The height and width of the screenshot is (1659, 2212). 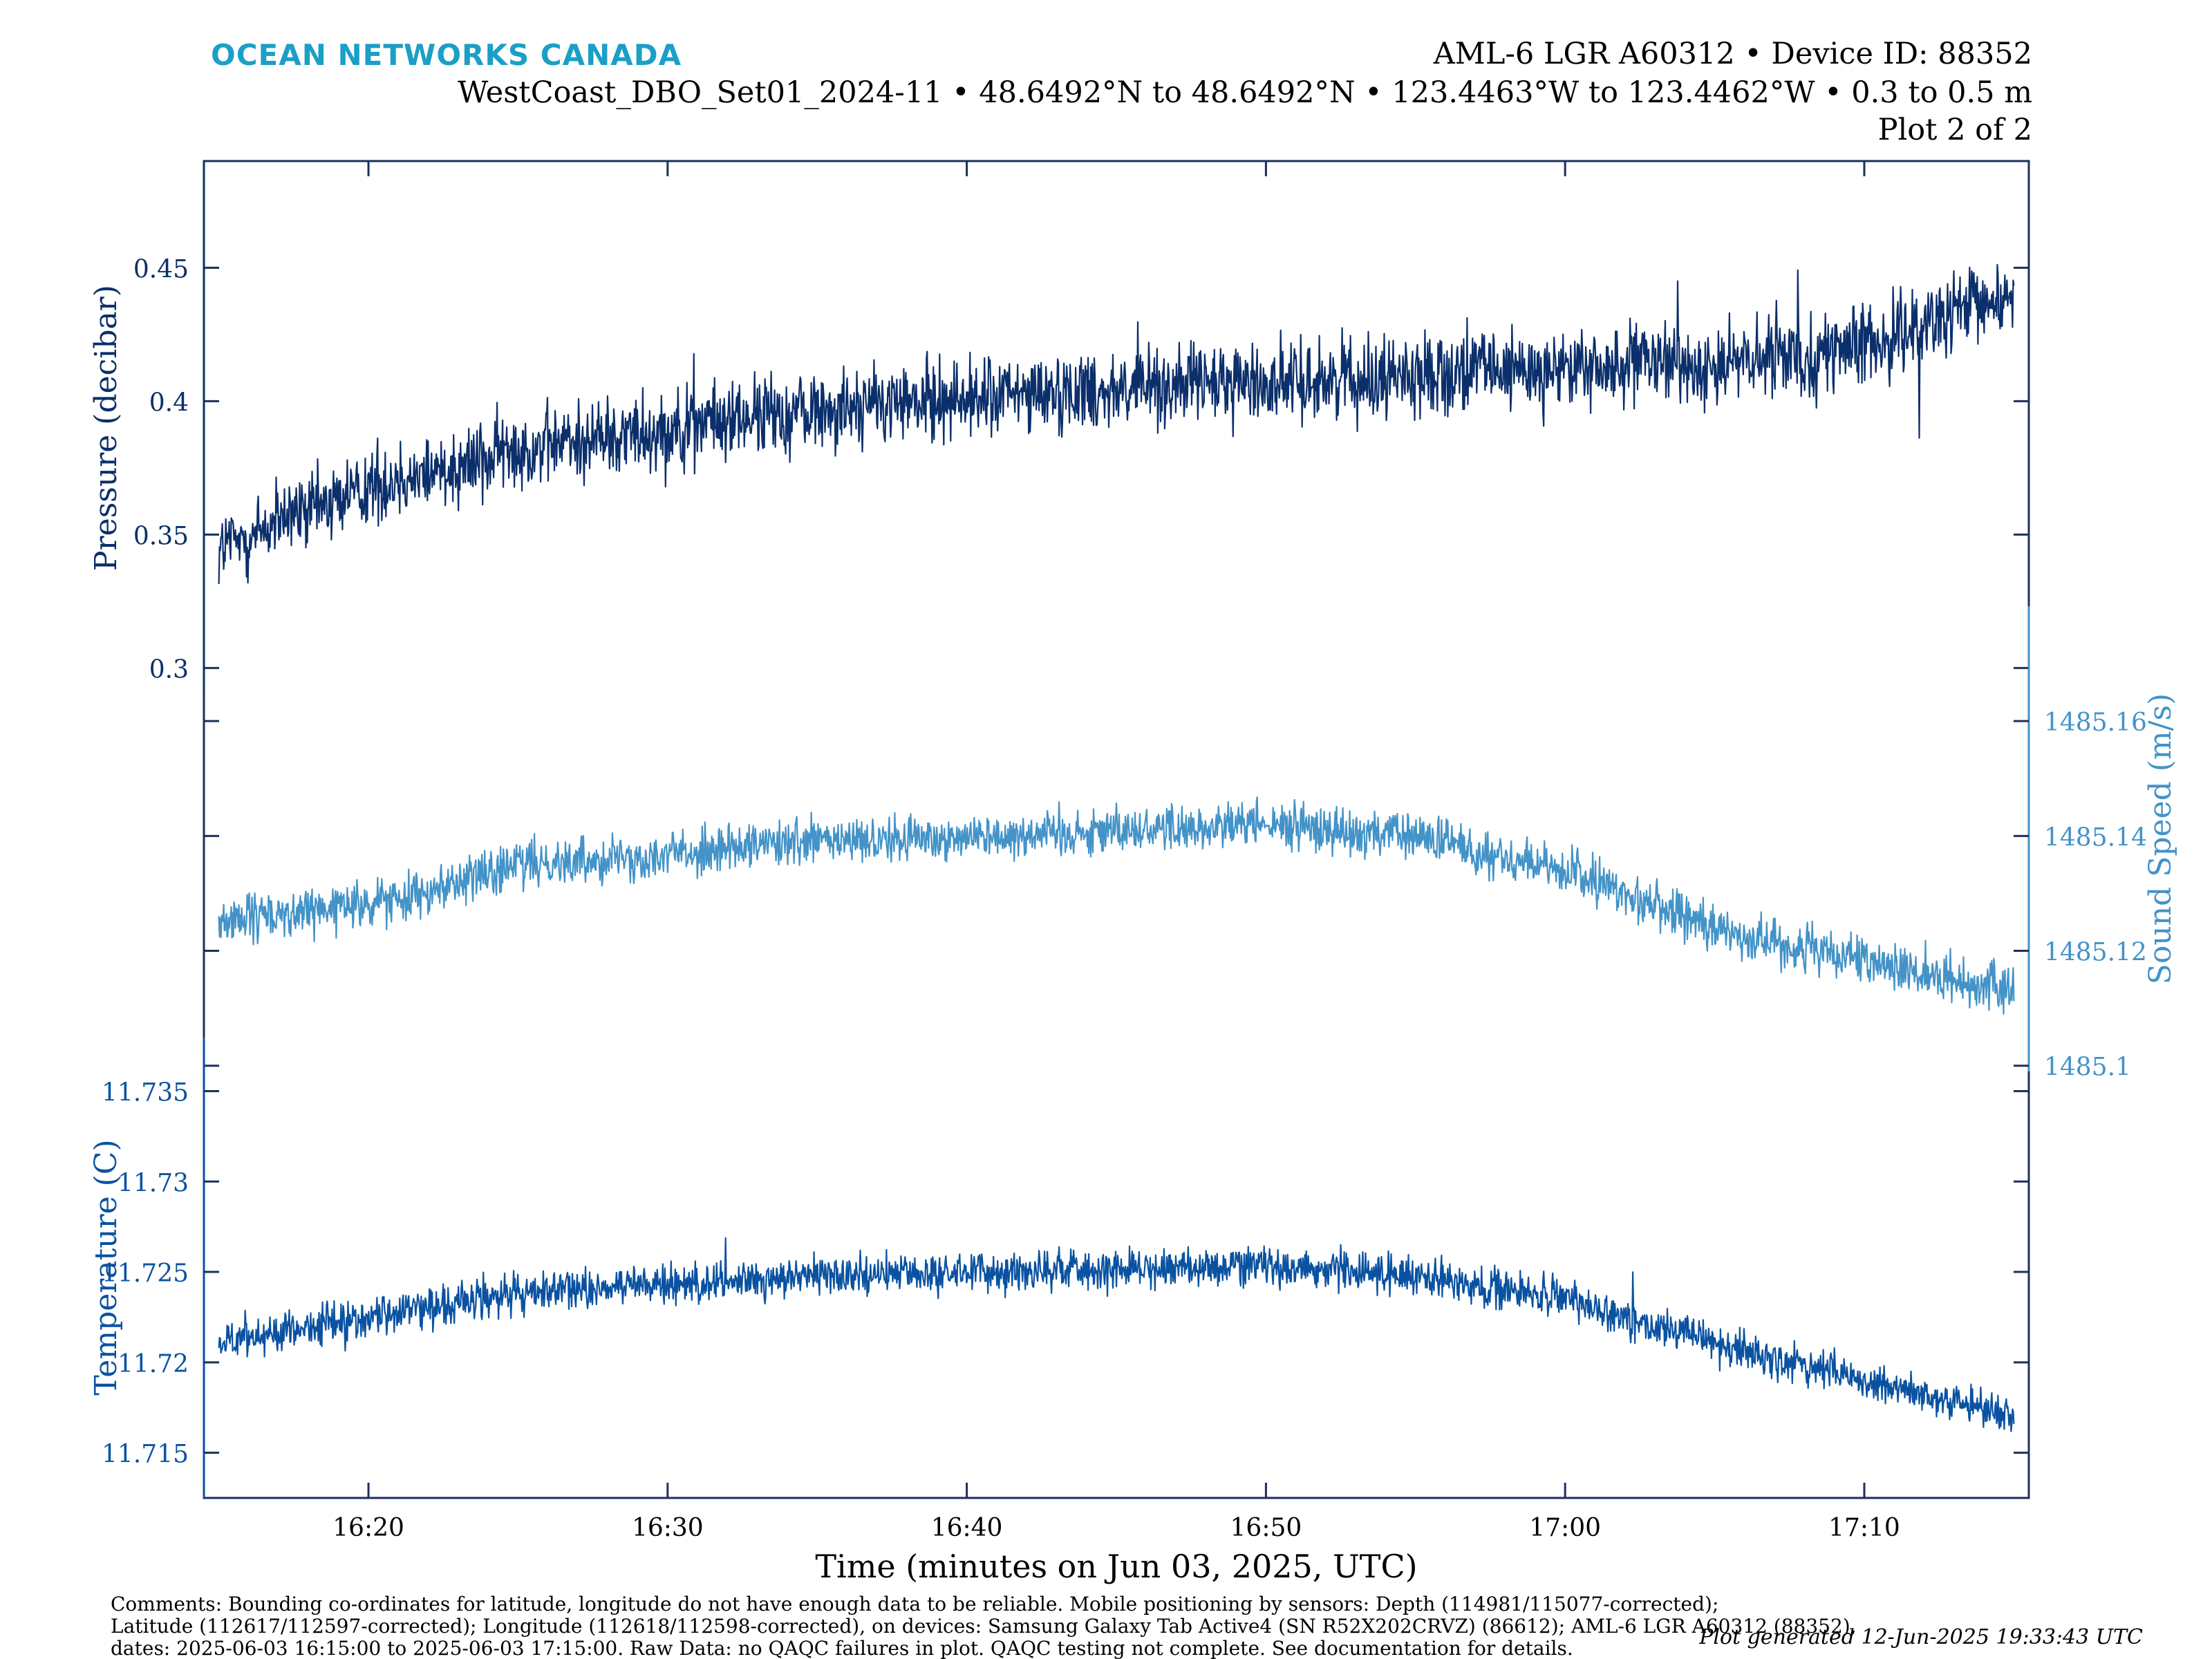 What do you see at coordinates (1565, 1528) in the screenshot?
I see `x-tick-label: 17:00` at bounding box center [1565, 1528].